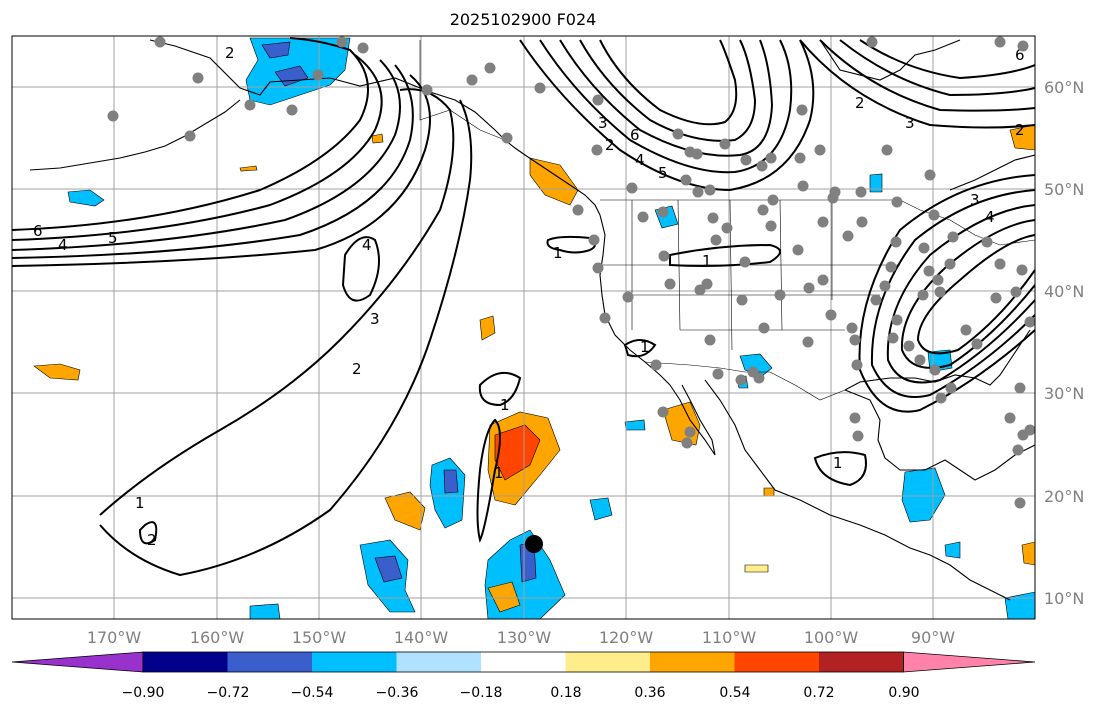 This screenshot has width=1105, height=712. Describe the element at coordinates (77, 662) in the screenshot. I see `colorbar-extend-low` at that location.